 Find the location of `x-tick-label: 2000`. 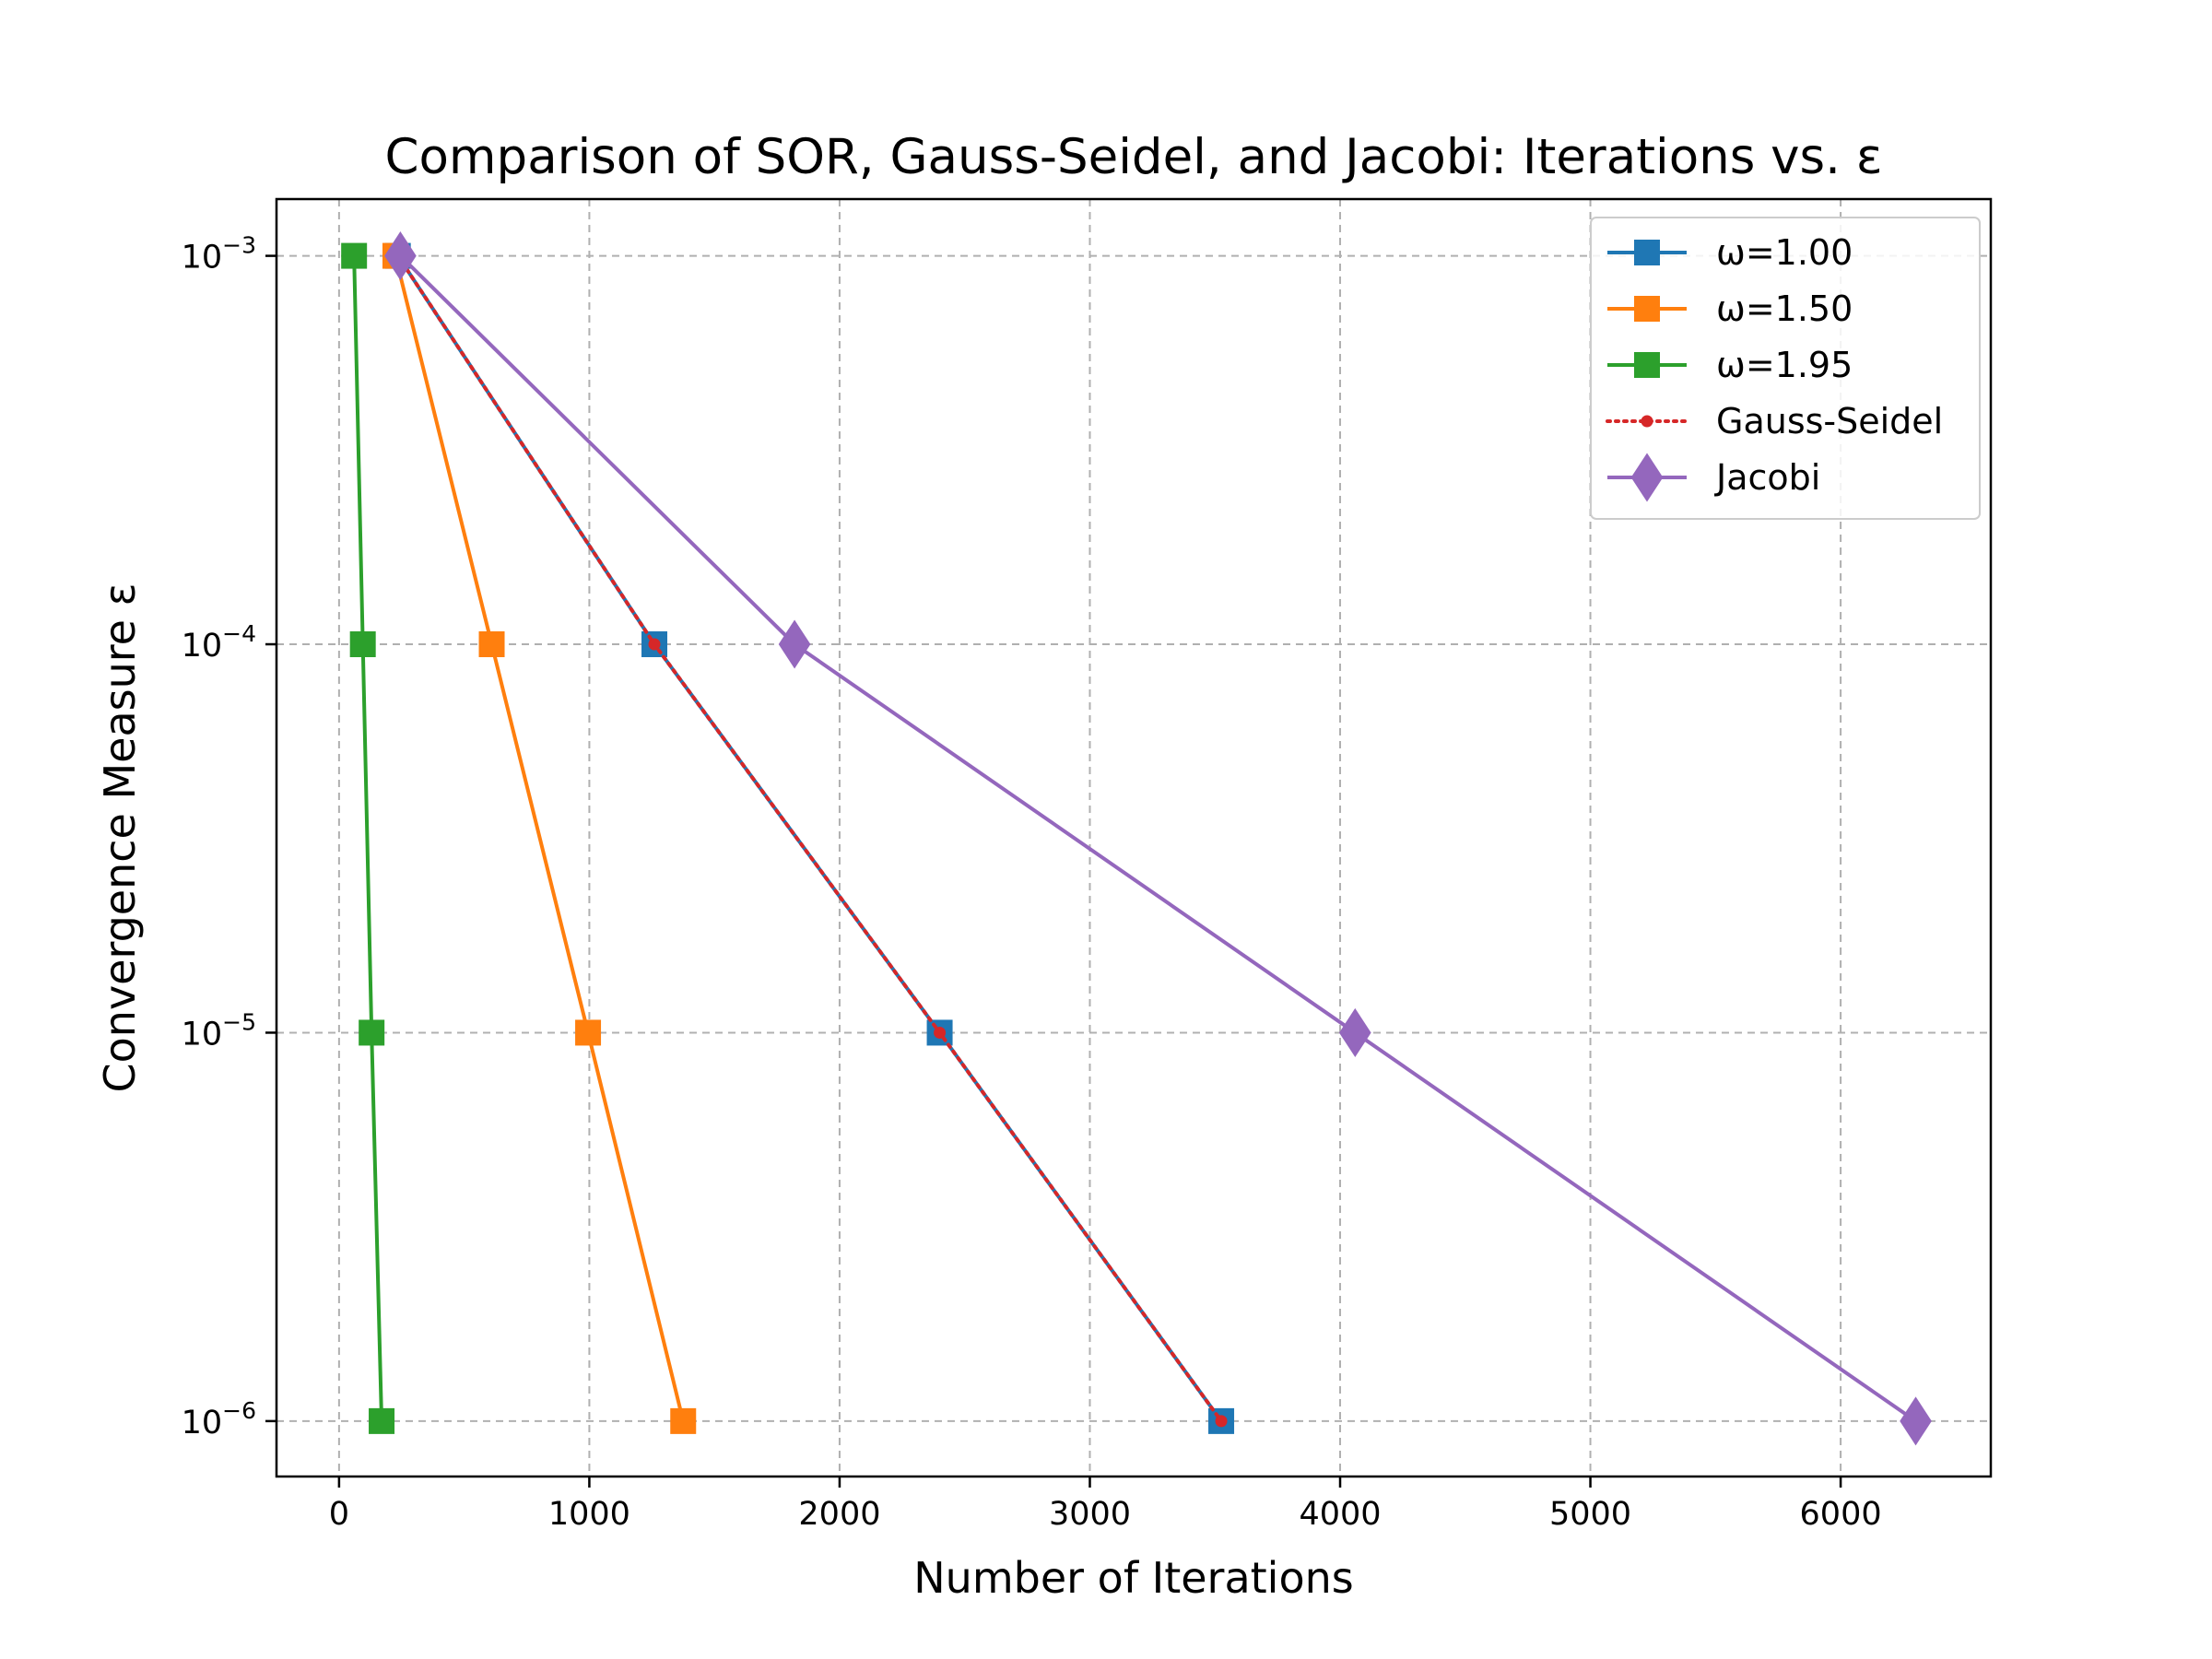

x-tick-label: 2000 is located at coordinates (839, 1514).